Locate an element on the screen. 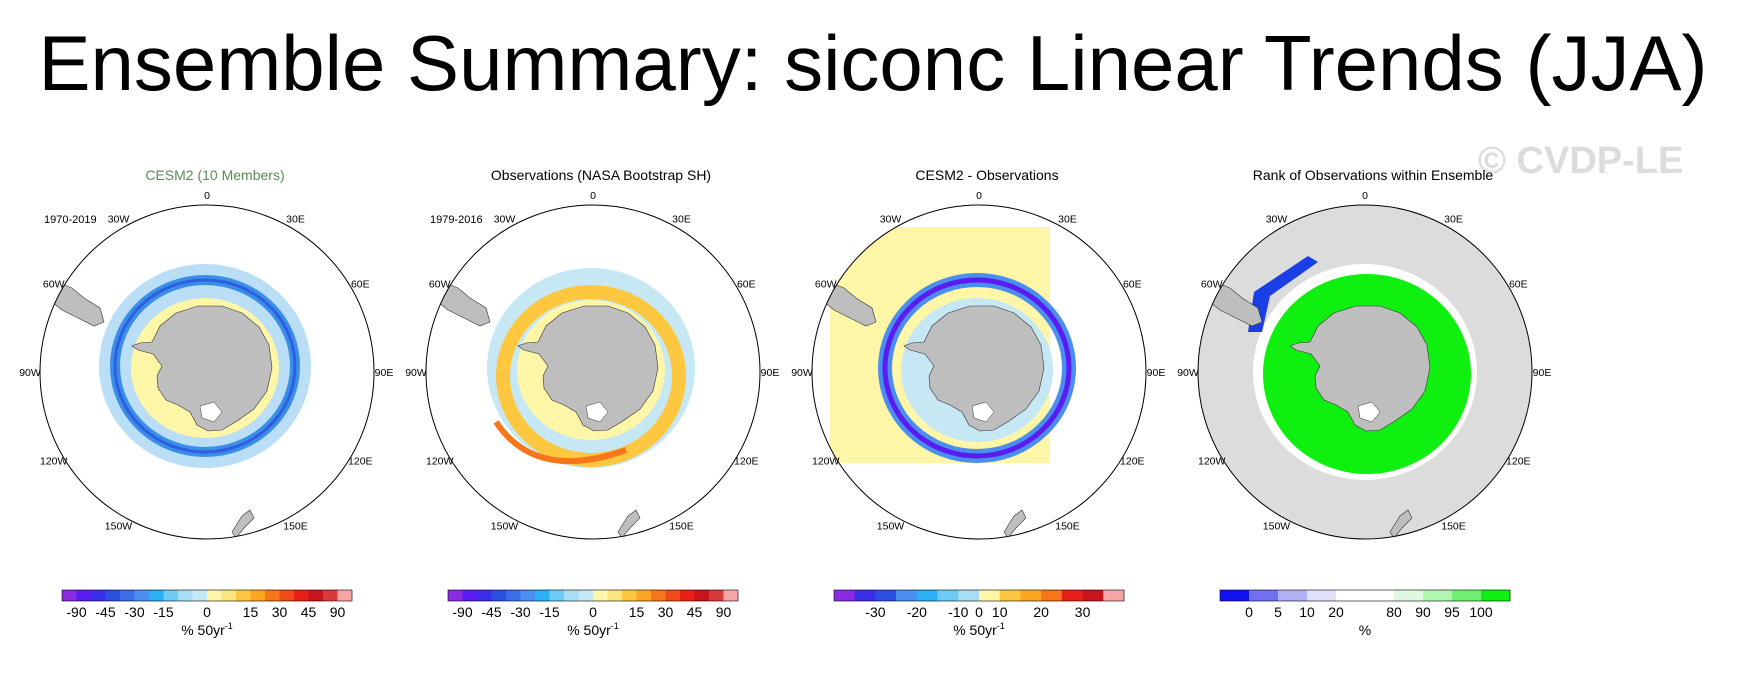 The height and width of the screenshot is (674, 1746). colorbar: -90 -45 -30 -15 0 15 30 45 90 % 50yr-1 is located at coordinates (207, 613).